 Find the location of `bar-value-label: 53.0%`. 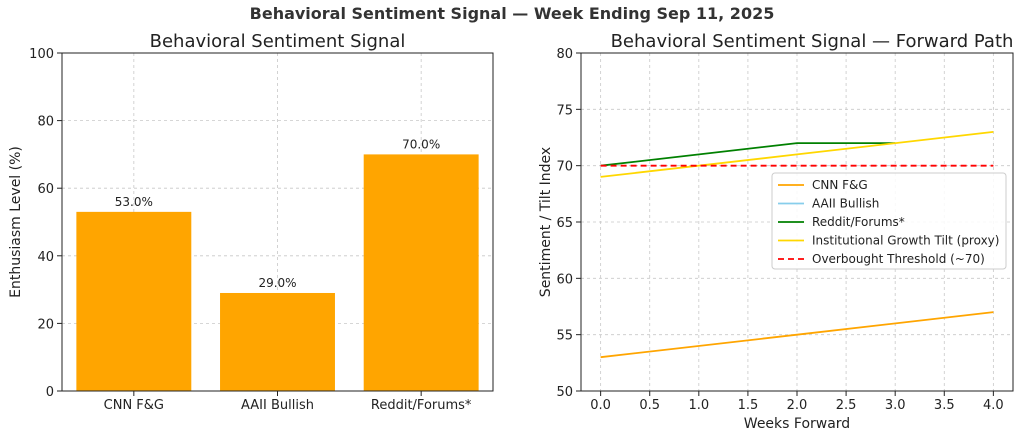

bar-value-label: 53.0% is located at coordinates (134, 202).